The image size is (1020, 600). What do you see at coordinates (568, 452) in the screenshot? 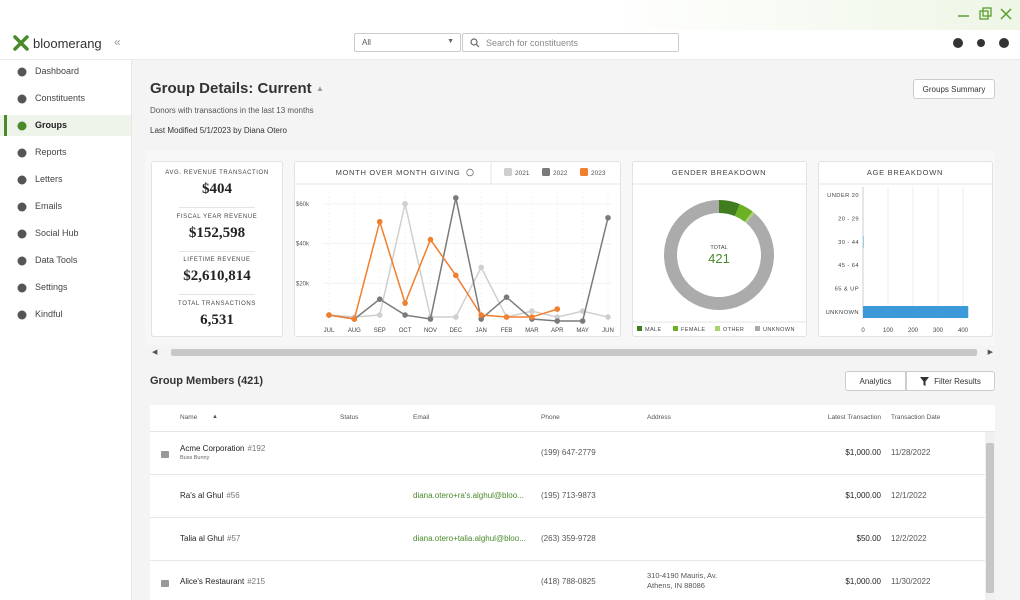
I see `phone: (199) 647-2779` at bounding box center [568, 452].